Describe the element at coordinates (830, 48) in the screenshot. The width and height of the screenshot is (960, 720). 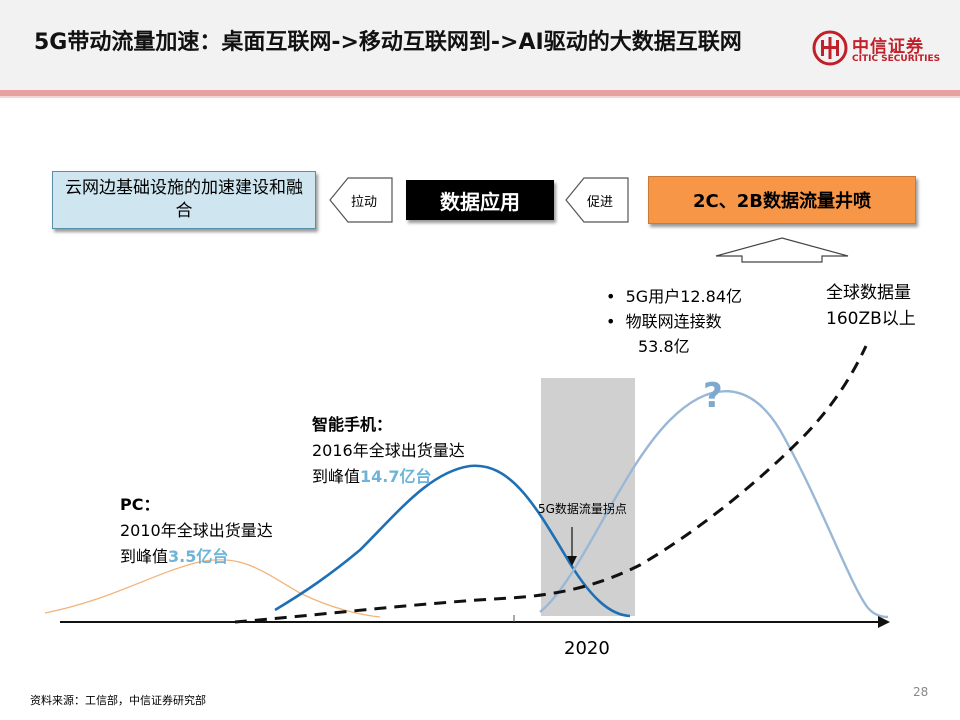
I see `citic-logo-icon` at that location.